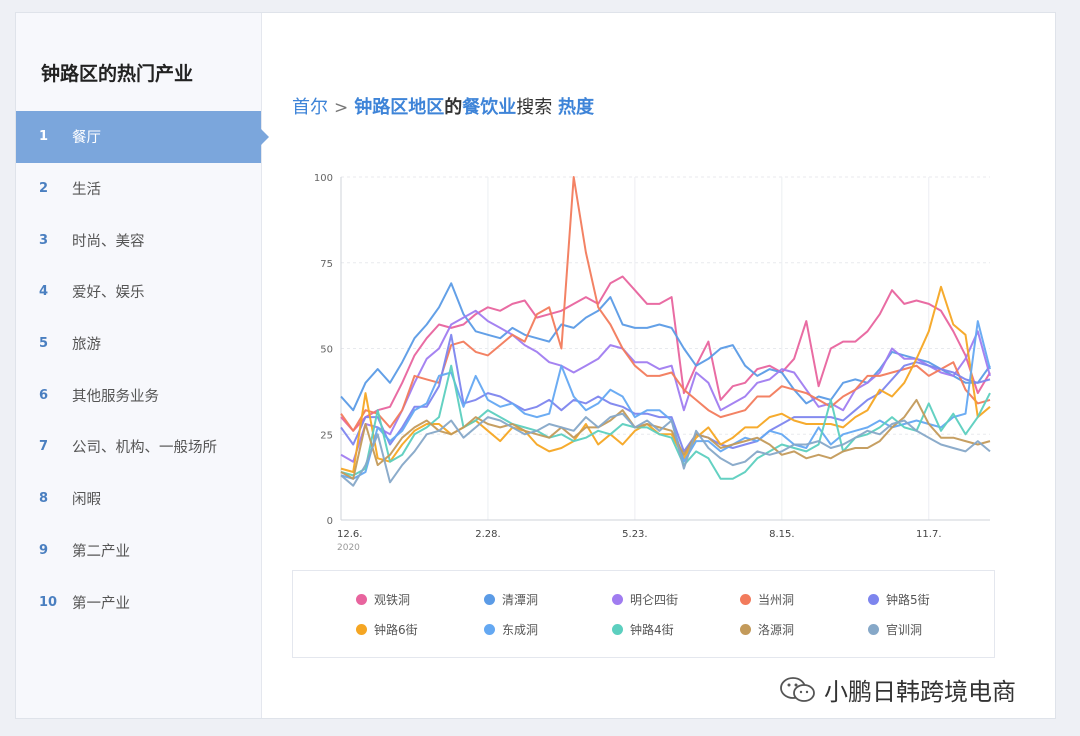 The width and height of the screenshot is (1080, 736). Describe the element at coordinates (575, 107) in the screenshot. I see `breadcrumb-metric: 热度` at that location.